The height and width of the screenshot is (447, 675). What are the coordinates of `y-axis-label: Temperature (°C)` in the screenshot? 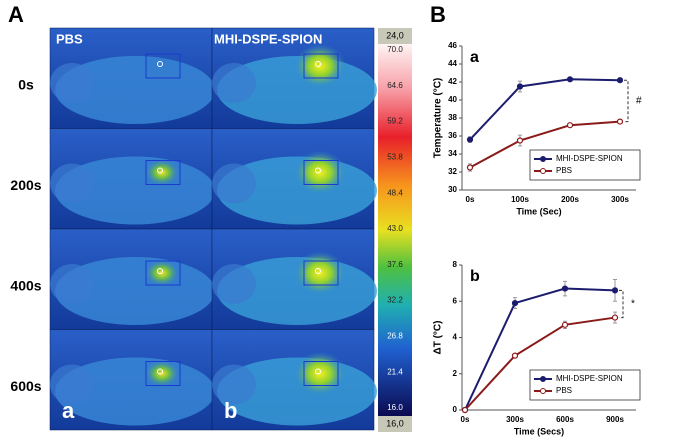 It's located at (438, 118).